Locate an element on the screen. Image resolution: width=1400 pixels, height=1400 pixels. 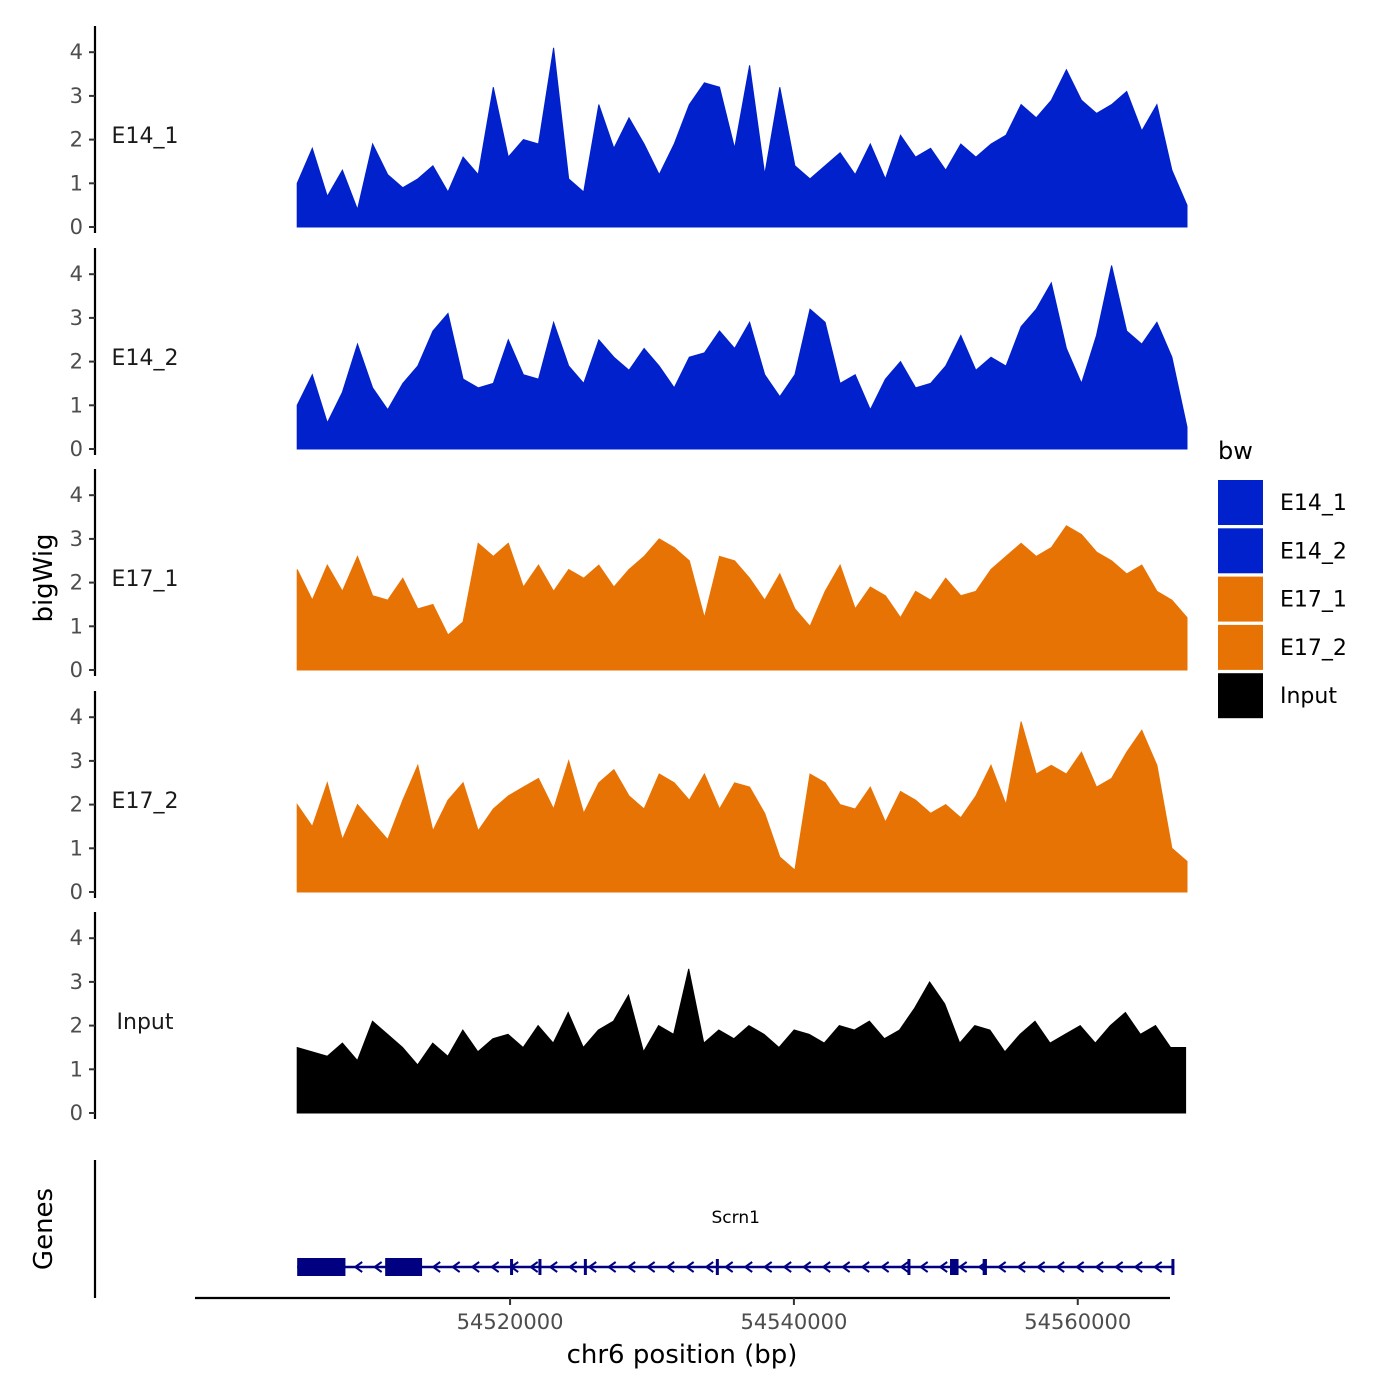
track-E17_2: 0 1 2 3 4 E17_2 is located at coordinates (629, 797).